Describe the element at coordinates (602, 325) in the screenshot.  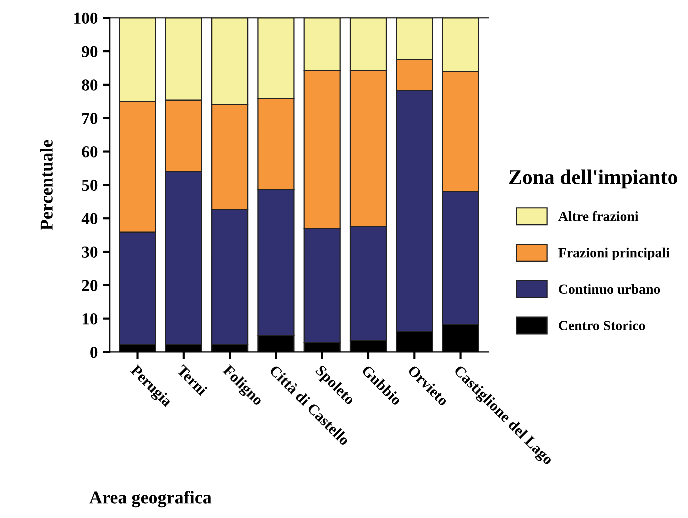
I see `legend-label: Centro Storico` at that location.